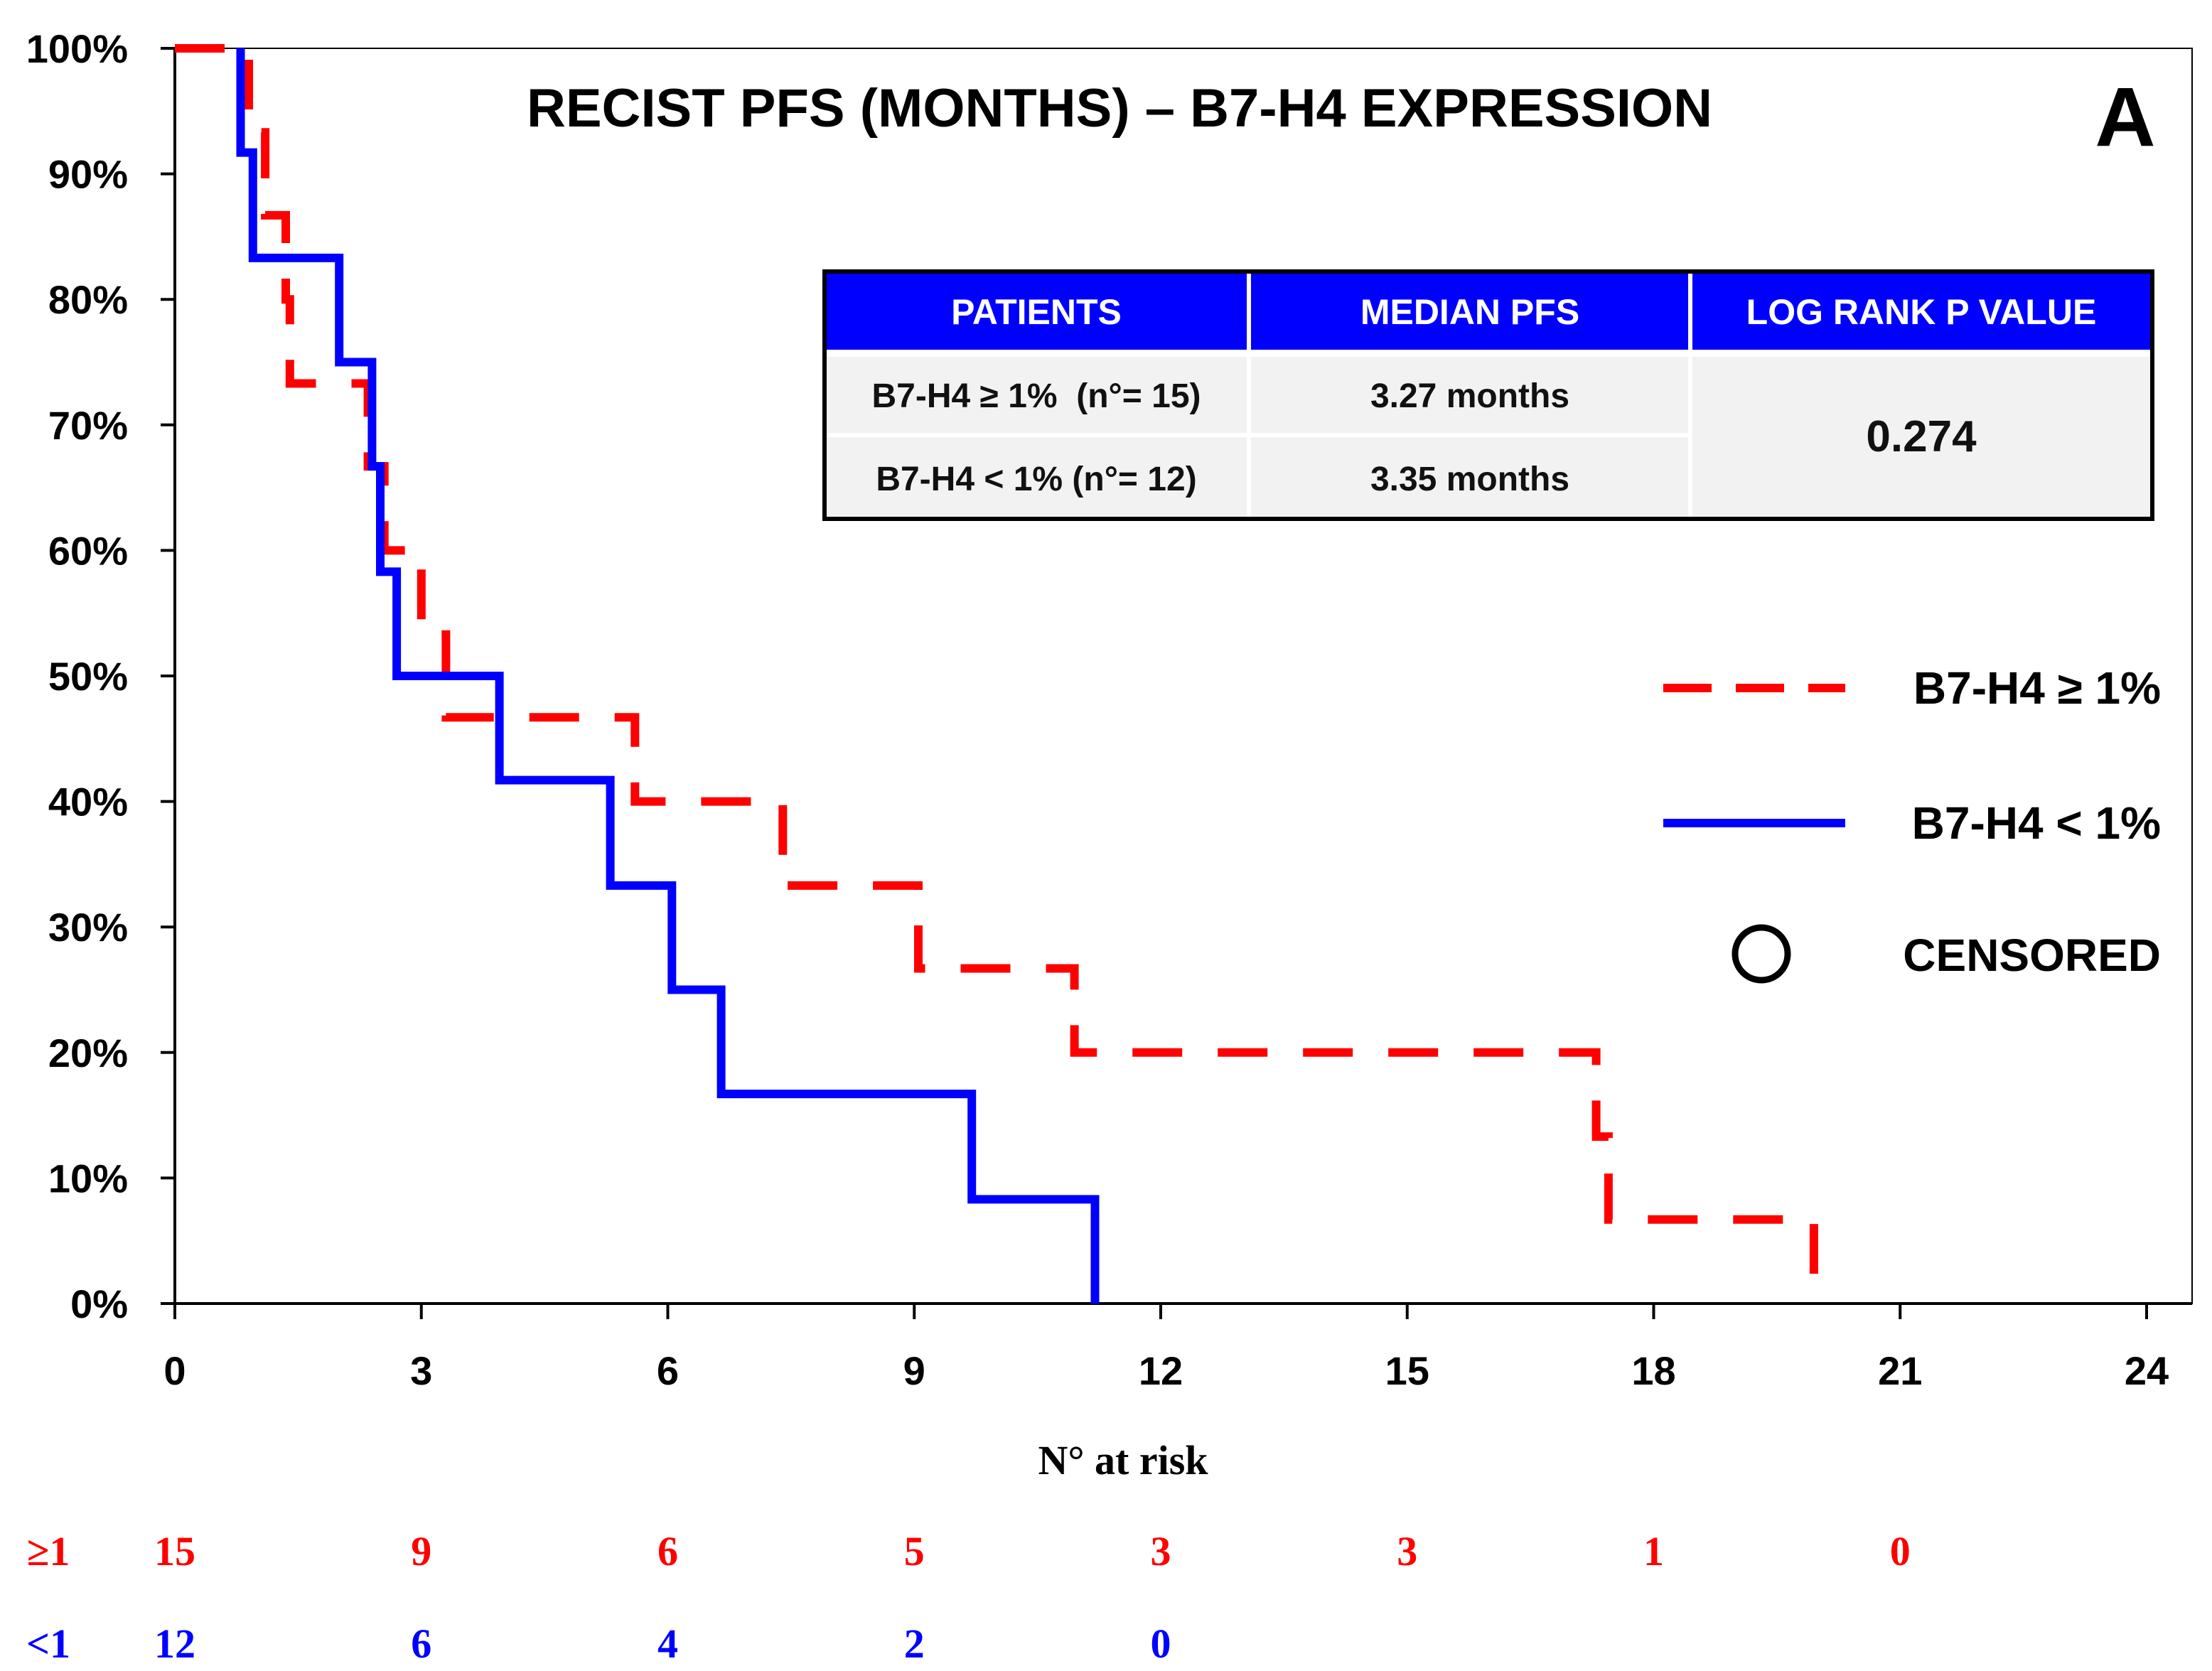 The height and width of the screenshot is (1671, 2212). Describe the element at coordinates (88, 927) in the screenshot. I see `y-tick-label: 30%` at that location.